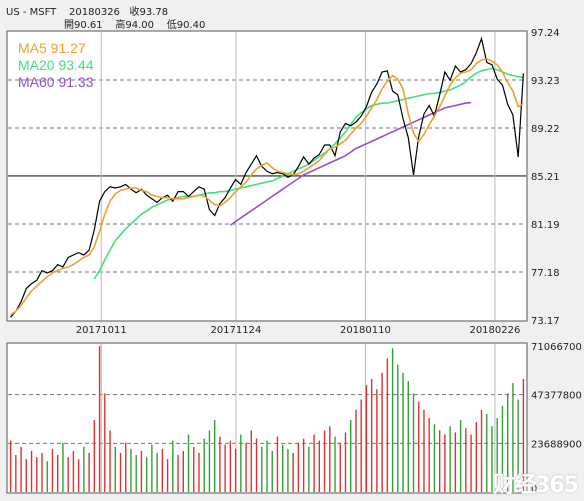 Image resolution: width=584 pixels, height=501 pixels. Describe the element at coordinates (556, 396) in the screenshot. I see `volume-tick-label: 47377800` at that location.